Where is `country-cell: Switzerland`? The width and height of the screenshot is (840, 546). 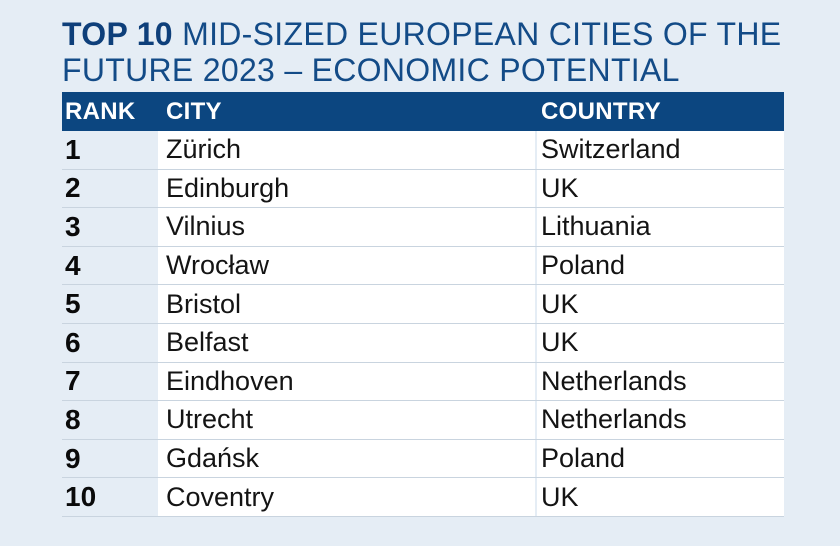
country-cell: Switzerland is located at coordinates (659, 150).